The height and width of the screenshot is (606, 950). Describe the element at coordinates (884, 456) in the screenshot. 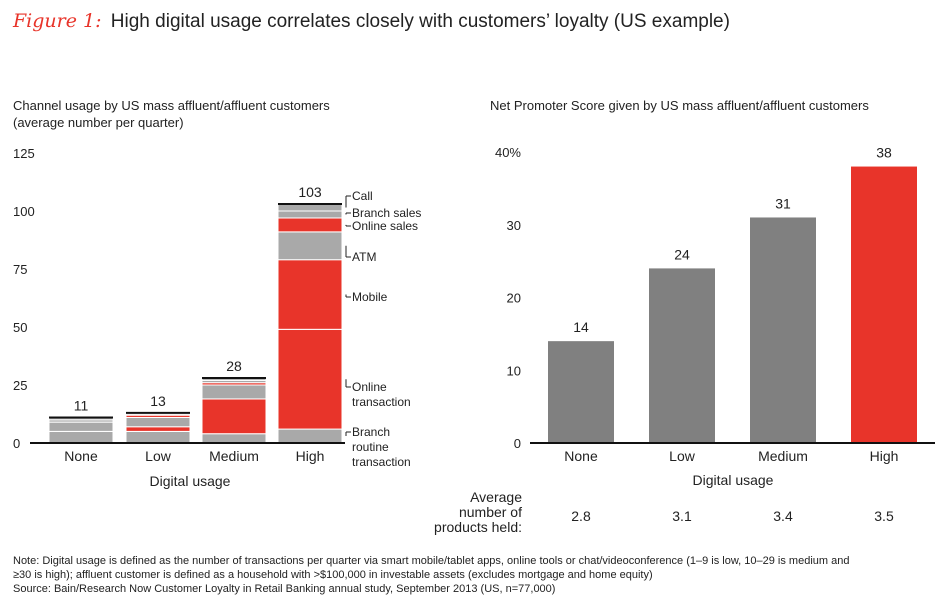

I see `right-category-label: High` at that location.